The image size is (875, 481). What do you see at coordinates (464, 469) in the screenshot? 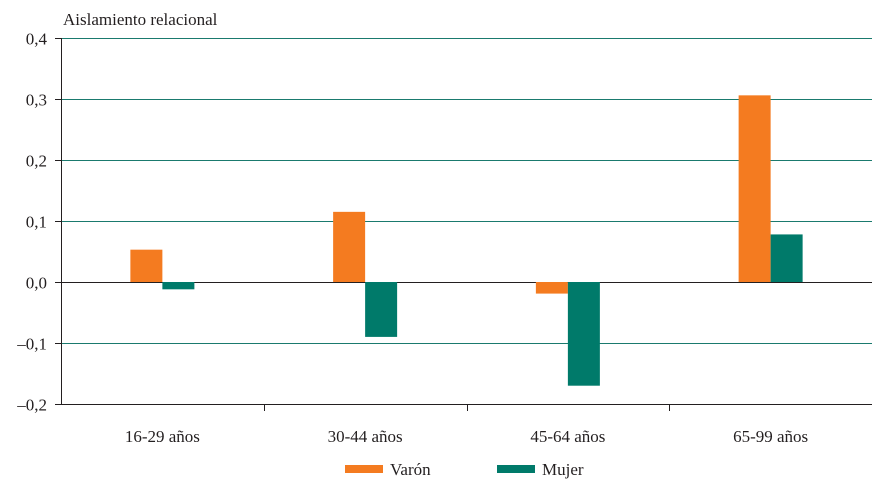
I see `legend: Varón Mujer` at bounding box center [464, 469].